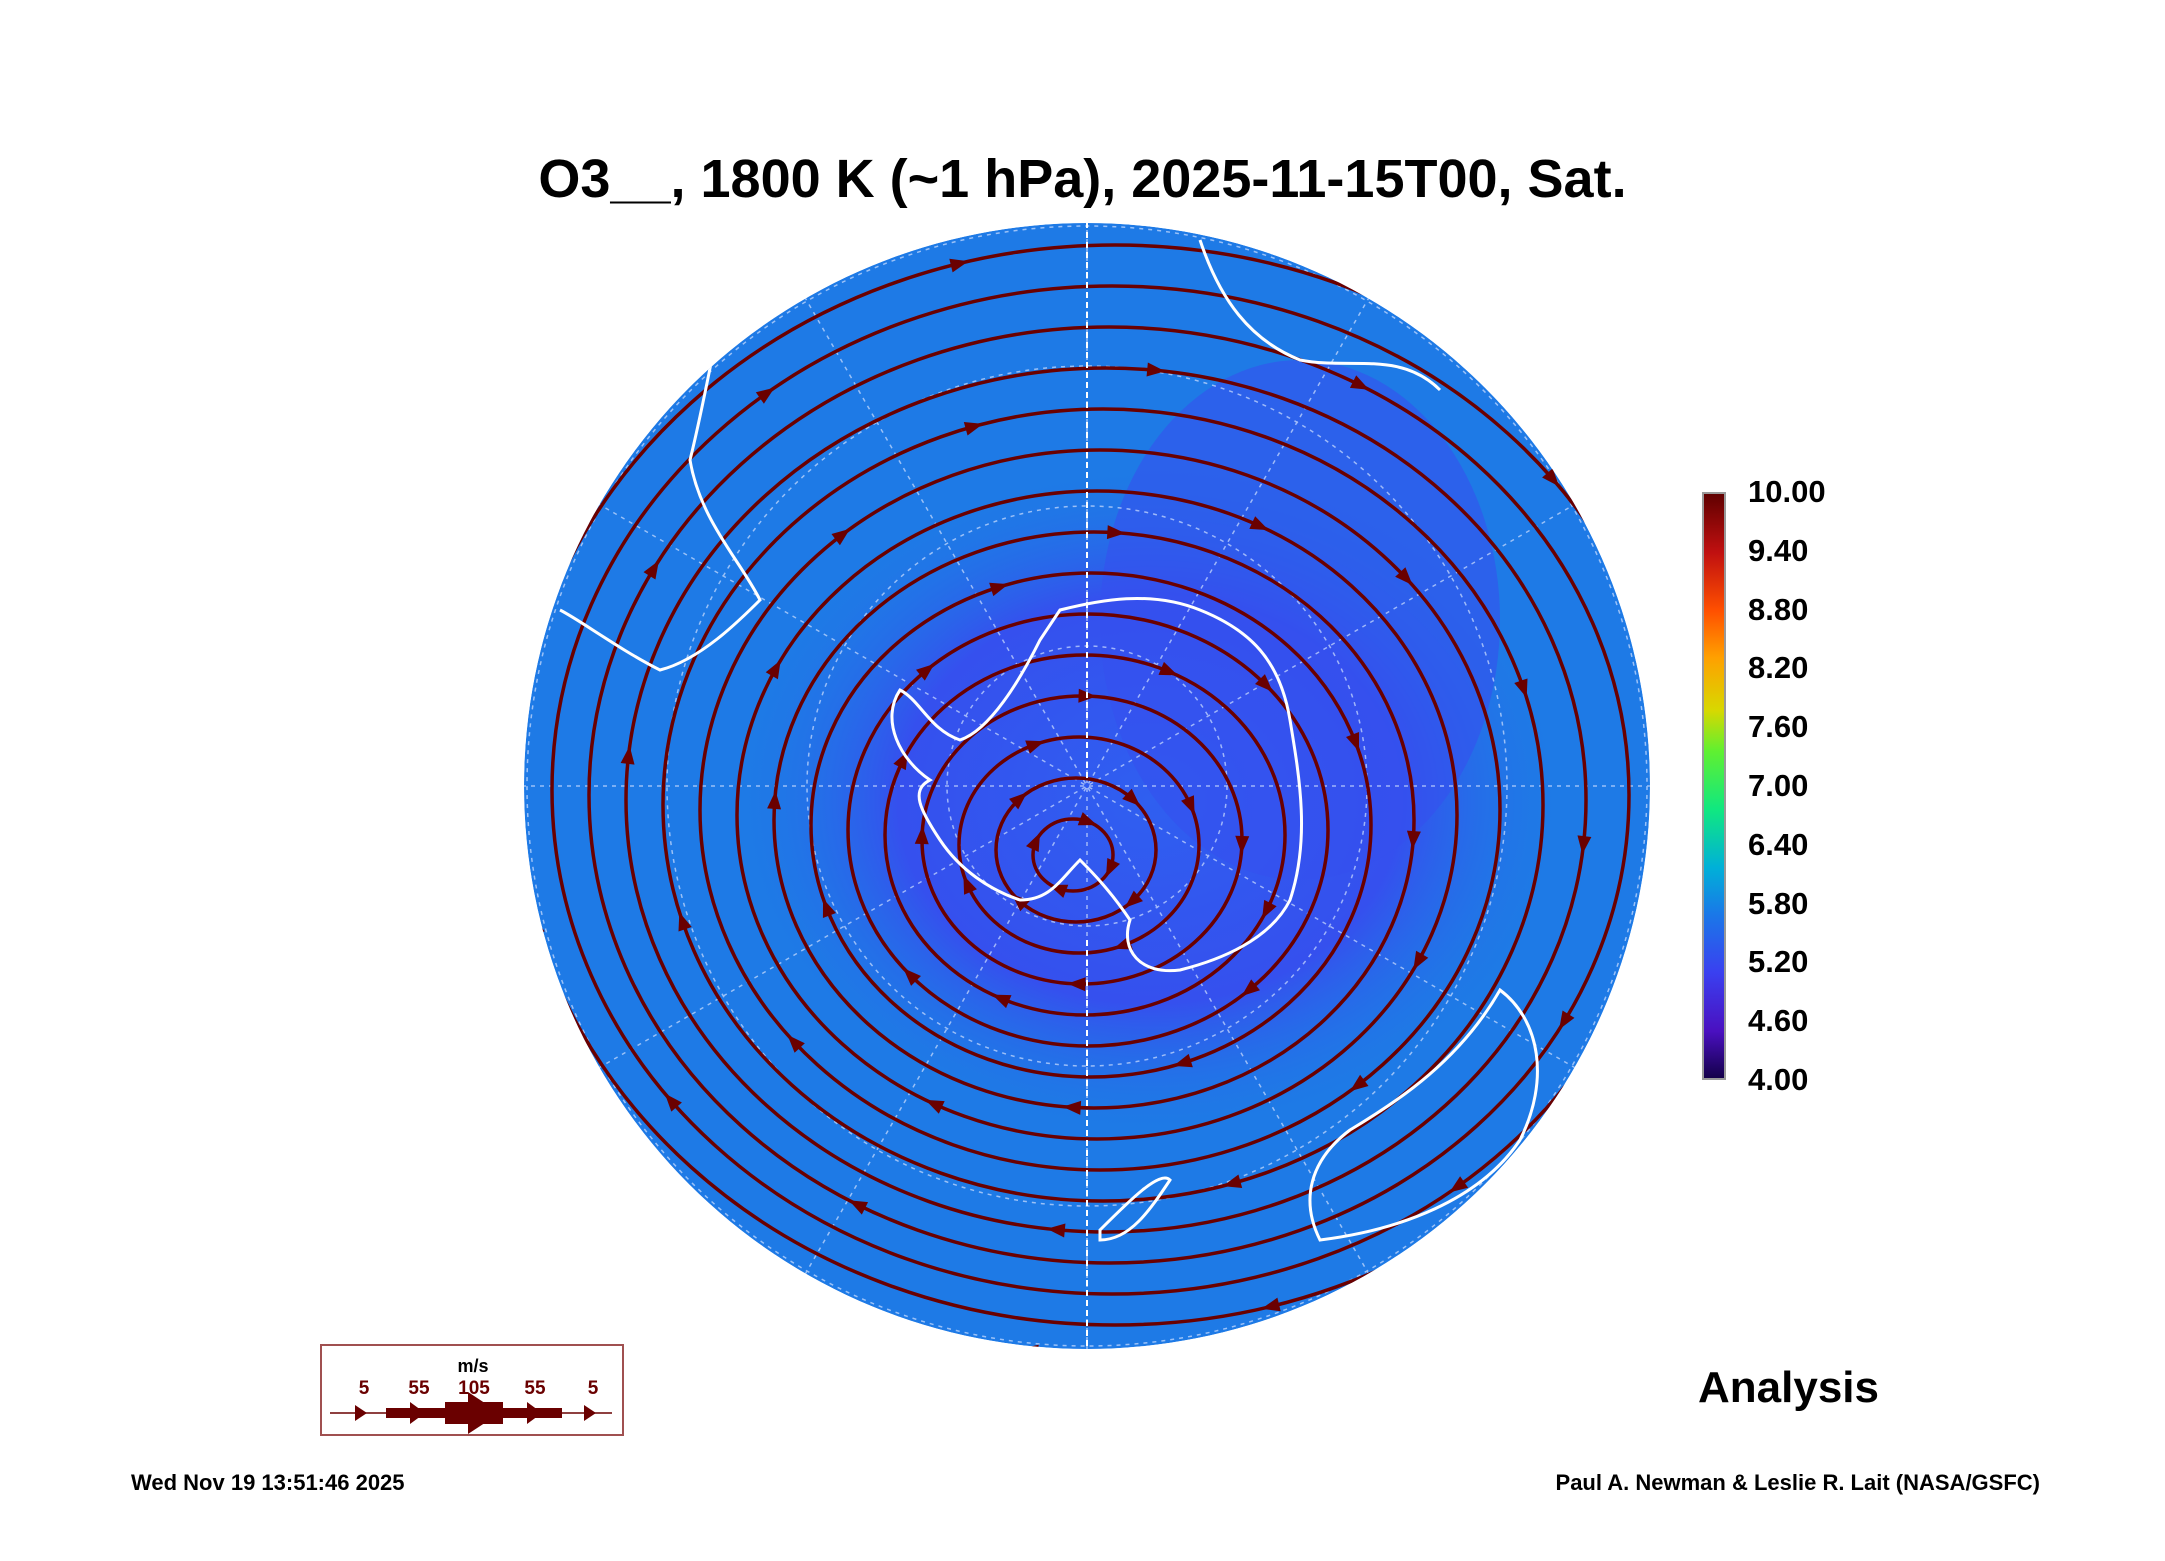 The height and width of the screenshot is (1561, 2165). I want to click on wind-legend: m/s 5 55 105 55 5, so click(472, 1390).